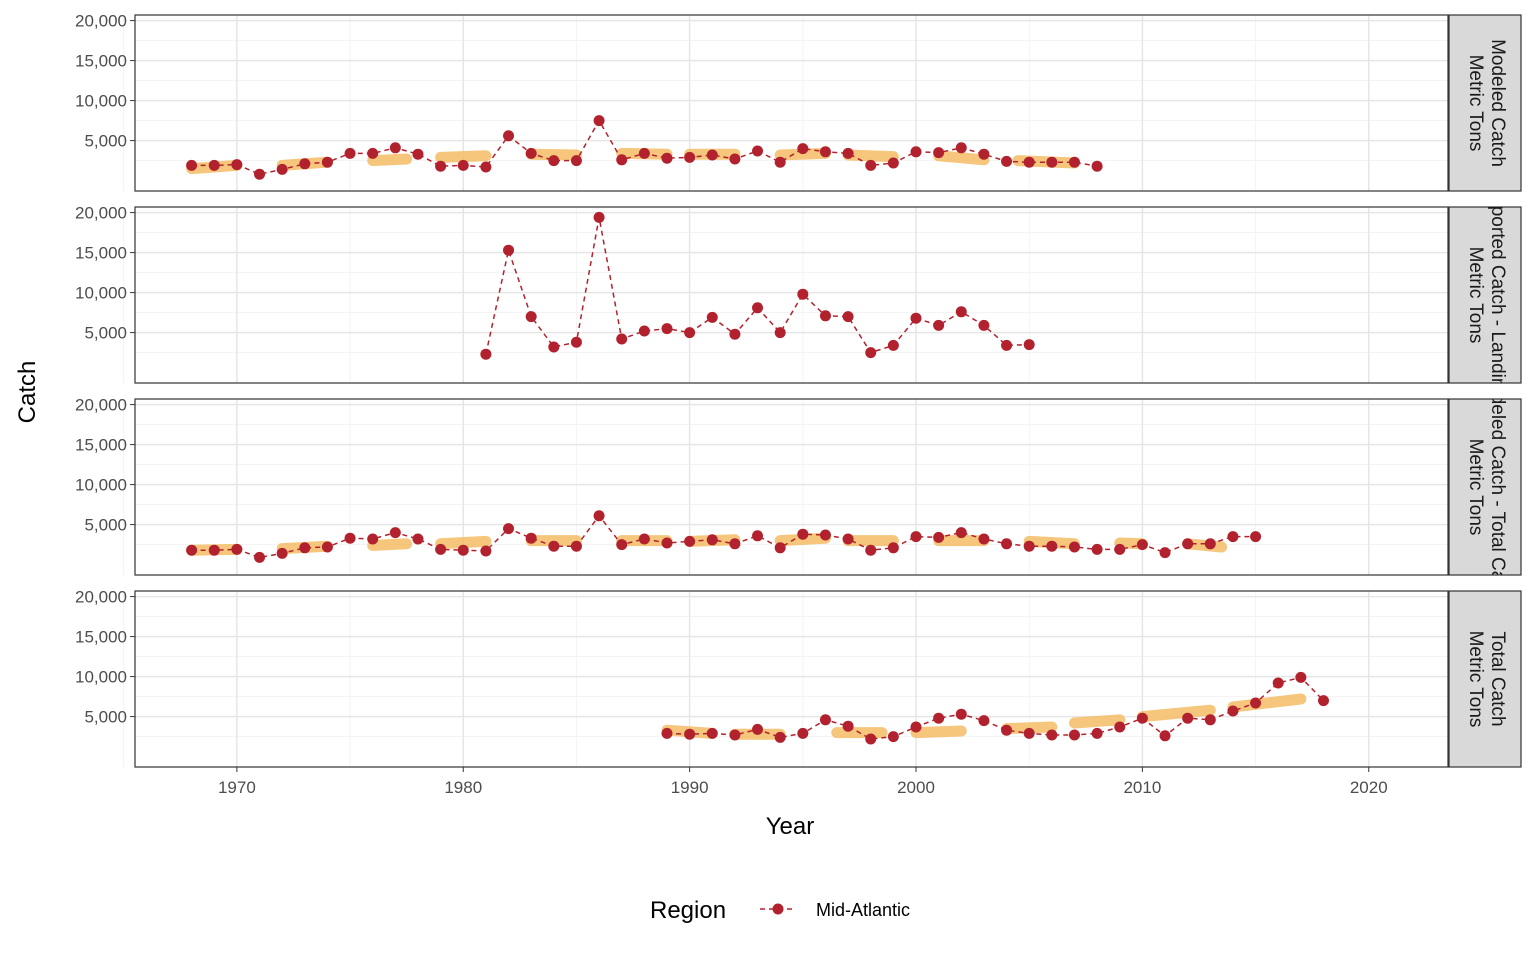 The image size is (1536, 960). Describe the element at coordinates (803, 782) in the screenshot. I see `x-axis: 1970 1980 1990 2000 2010 2020` at that location.